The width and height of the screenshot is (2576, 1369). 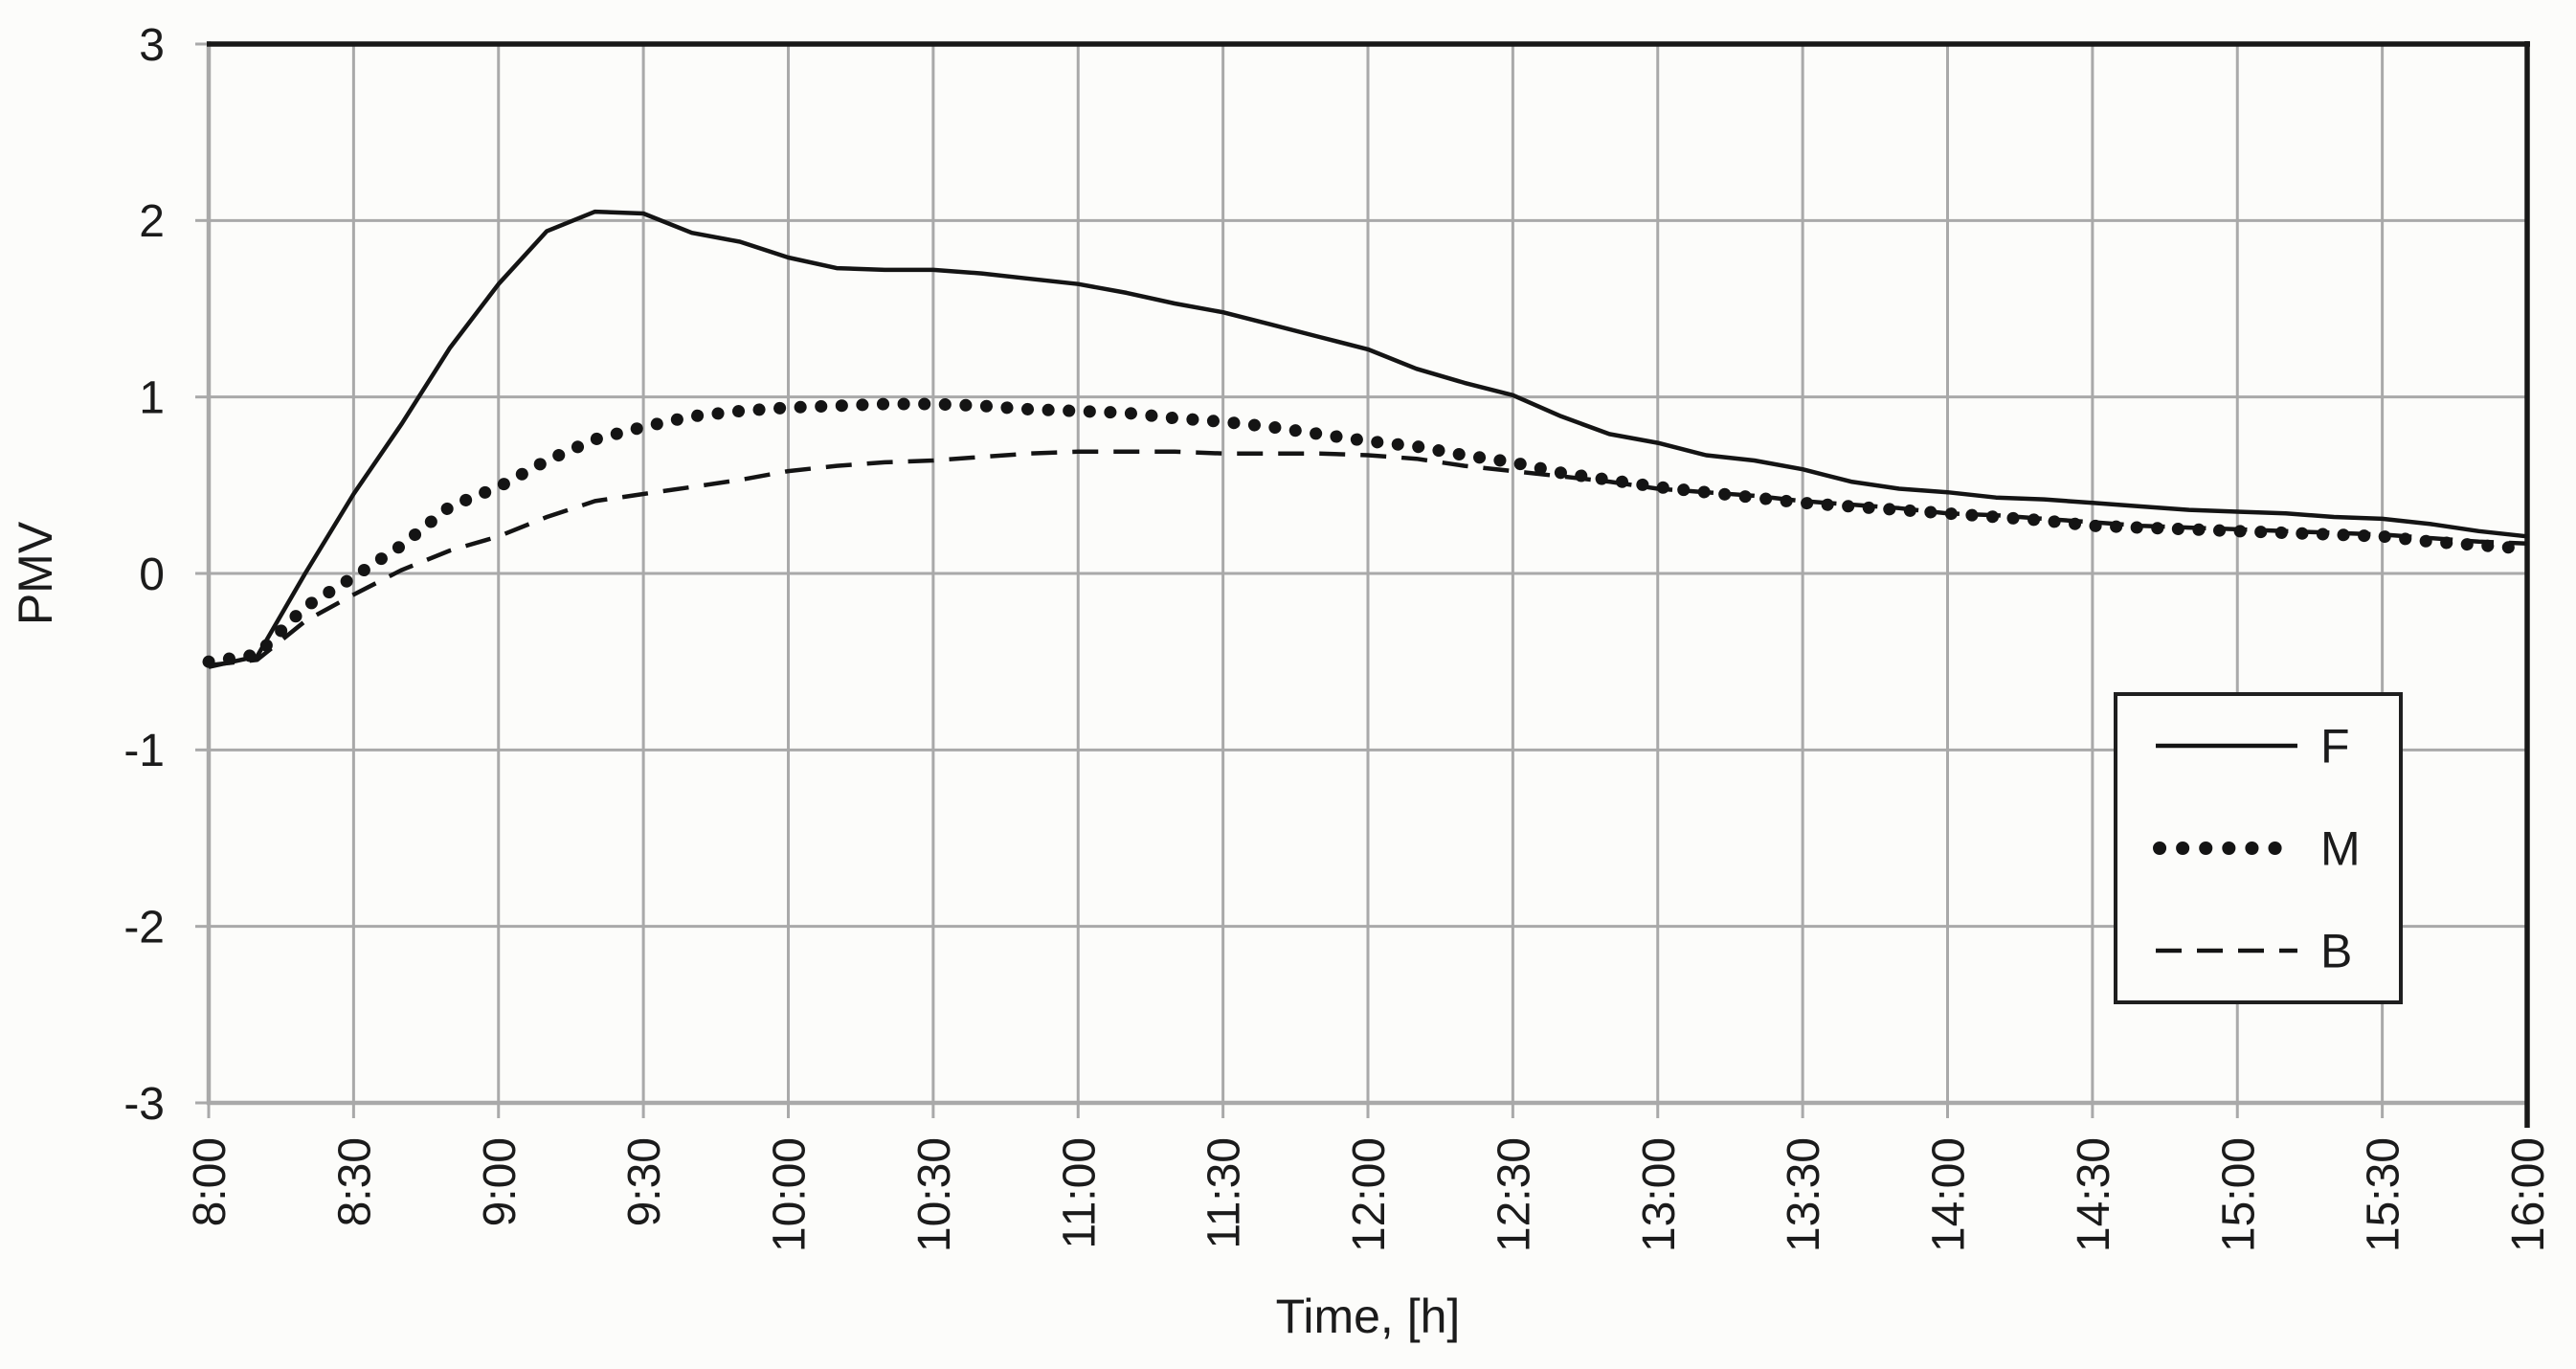 What do you see at coordinates (1368, 1316) in the screenshot?
I see `x-axis-title: Time, [h]` at bounding box center [1368, 1316].